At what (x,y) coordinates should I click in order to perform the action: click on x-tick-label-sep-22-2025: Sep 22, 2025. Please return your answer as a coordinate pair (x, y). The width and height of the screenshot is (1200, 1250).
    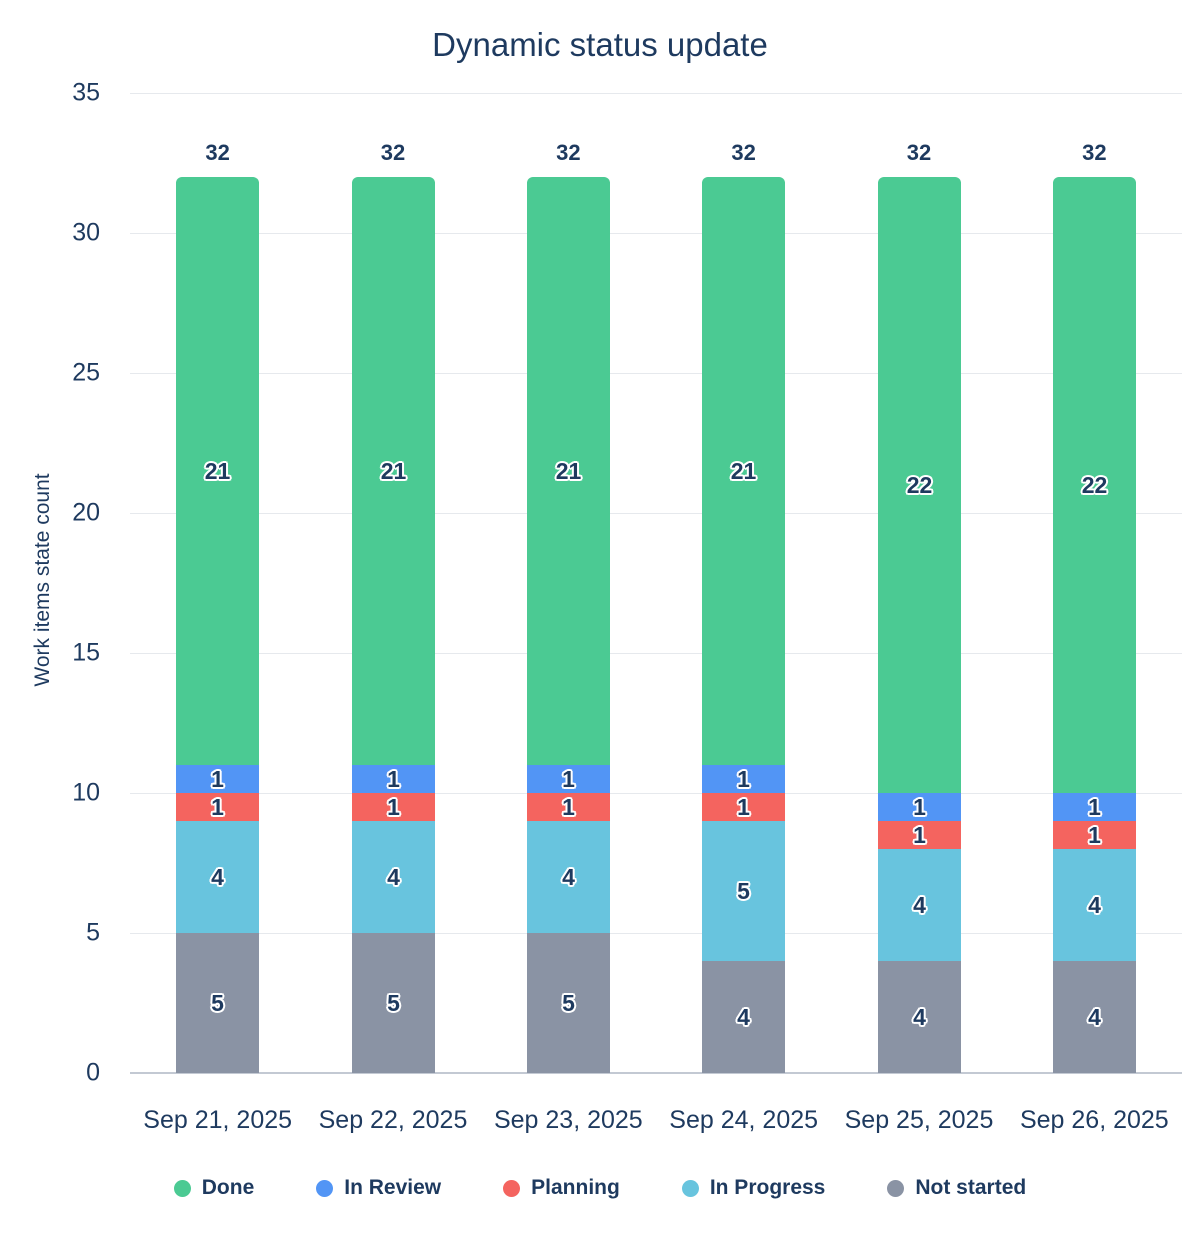
    Looking at the image, I should click on (393, 1120).